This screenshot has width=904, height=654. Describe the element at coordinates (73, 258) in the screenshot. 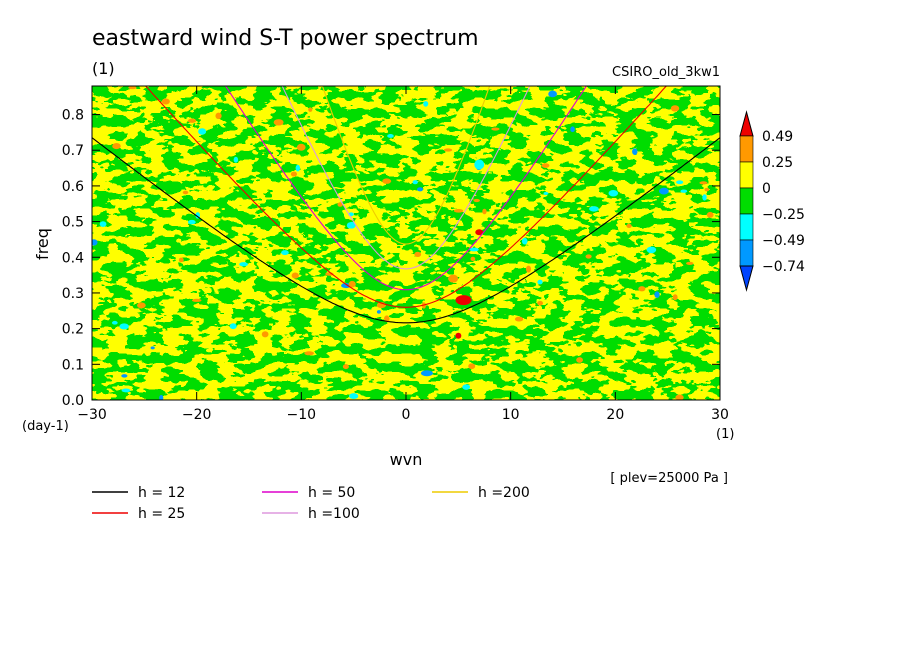

I see `y-tick-label: 0.4` at that location.